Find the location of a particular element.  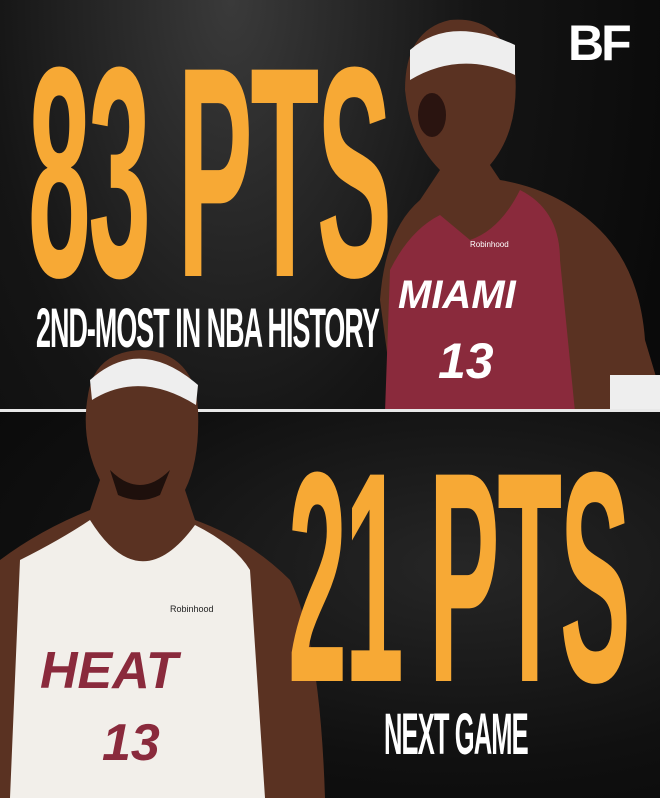

jersey-number-top: 13 is located at coordinates (466, 361).